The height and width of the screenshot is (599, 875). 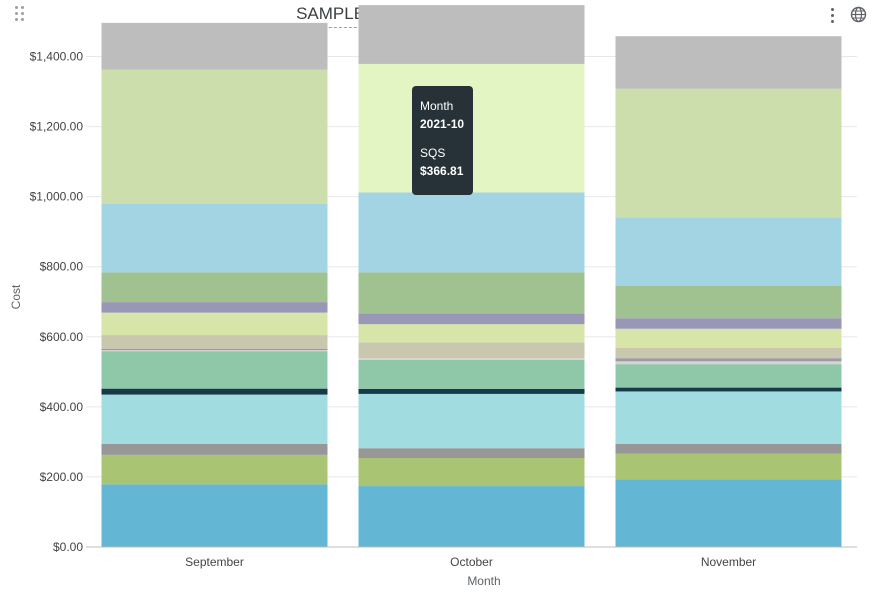 I want to click on tooltip-x-label: Month, so click(x=437, y=106).